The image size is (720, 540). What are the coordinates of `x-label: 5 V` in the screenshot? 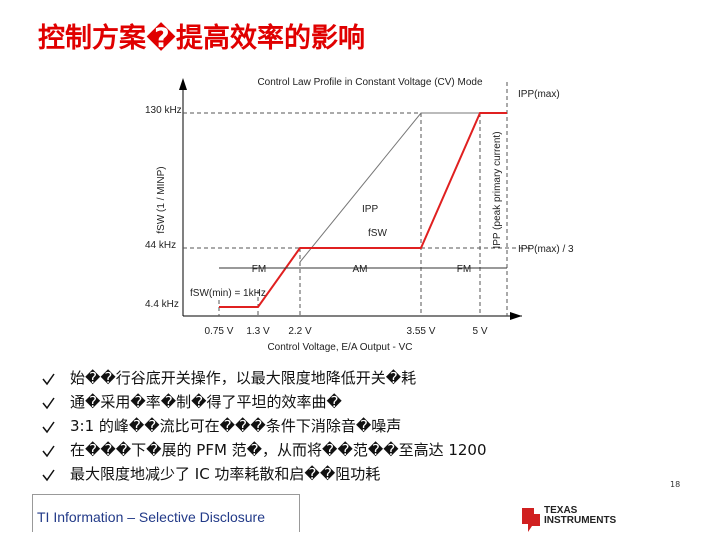 It's located at (479, 331).